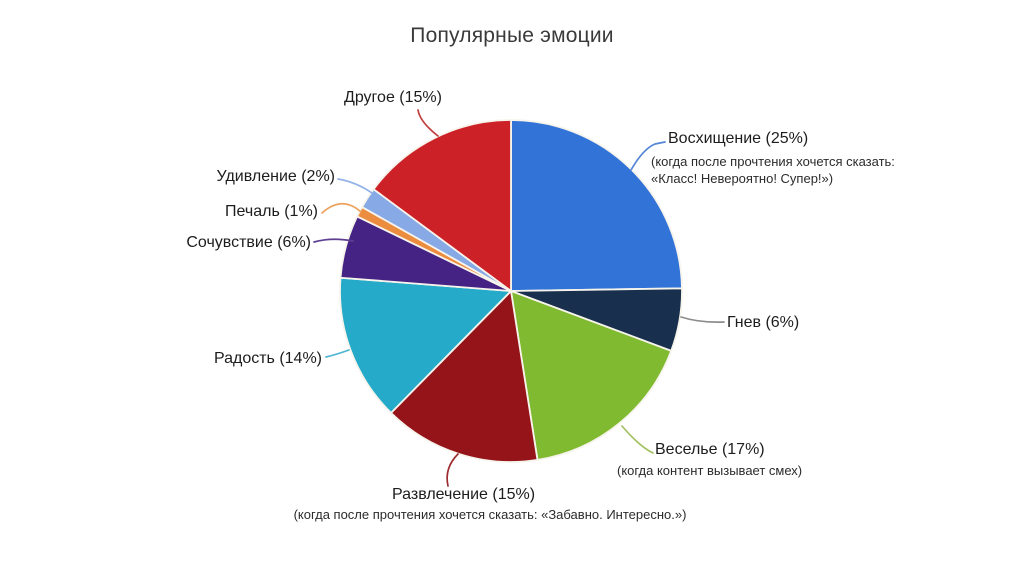 This screenshot has height=574, width=1024. I want to click on label-gnev: Гнев (6%), so click(763, 322).